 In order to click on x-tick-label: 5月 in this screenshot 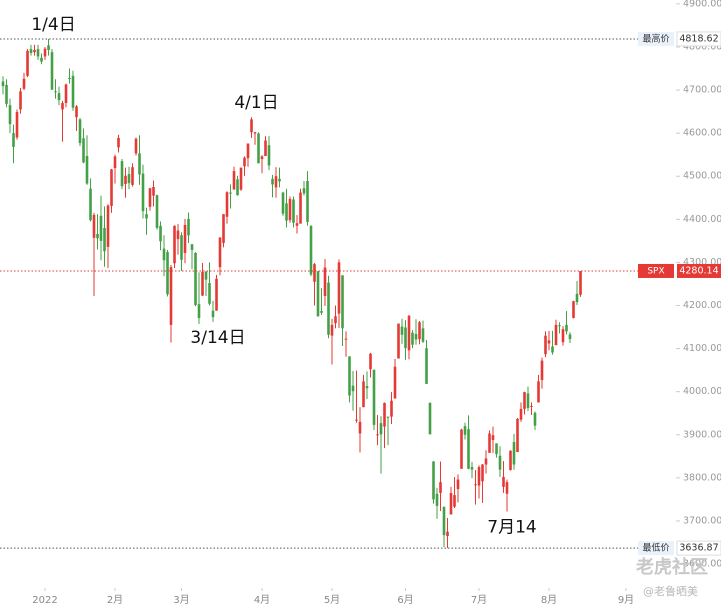, I will do `click(332, 600)`.